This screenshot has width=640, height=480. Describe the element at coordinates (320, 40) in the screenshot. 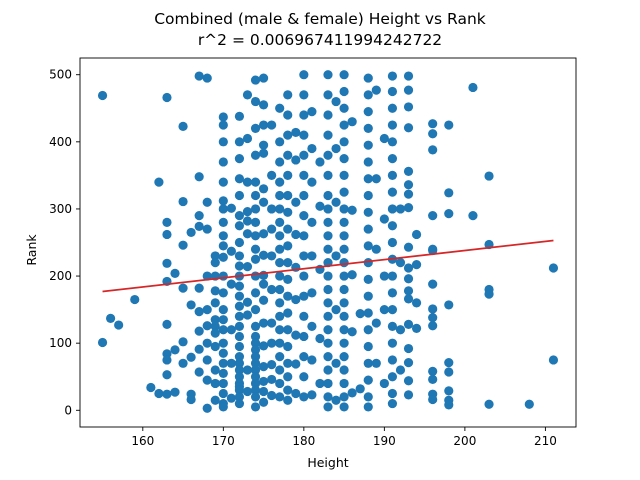

I see `chart-subtitle: r^2 = 0.006967411994242722` at that location.